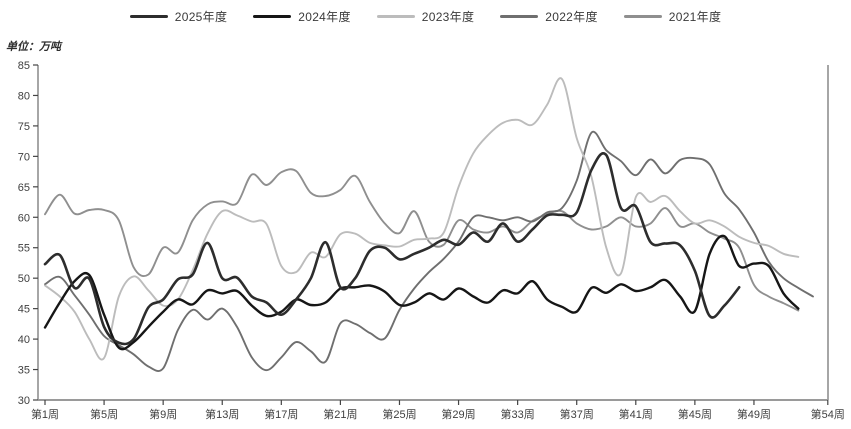  I want to click on x-tick-label: 第45周, so click(695, 414).